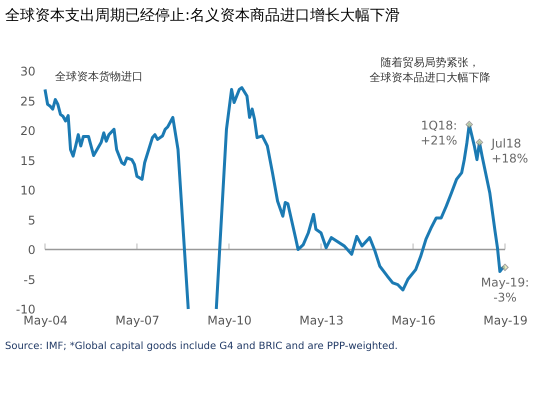 The height and width of the screenshot is (400, 550). What do you see at coordinates (32, 250) in the screenshot?
I see `y-tick-label: 0` at bounding box center [32, 250].